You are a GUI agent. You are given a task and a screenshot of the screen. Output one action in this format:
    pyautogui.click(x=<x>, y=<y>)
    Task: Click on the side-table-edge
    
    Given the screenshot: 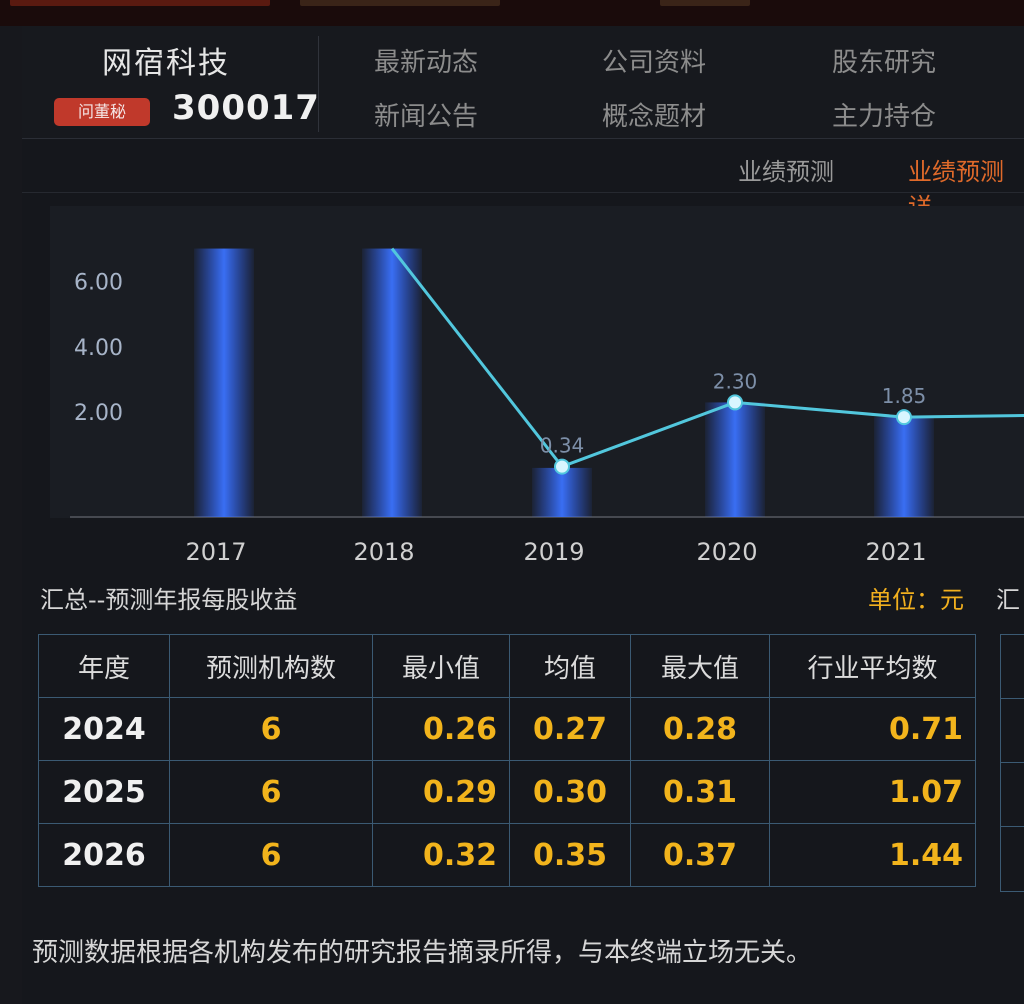 What is the action you would take?
    pyautogui.click(x=1012, y=763)
    